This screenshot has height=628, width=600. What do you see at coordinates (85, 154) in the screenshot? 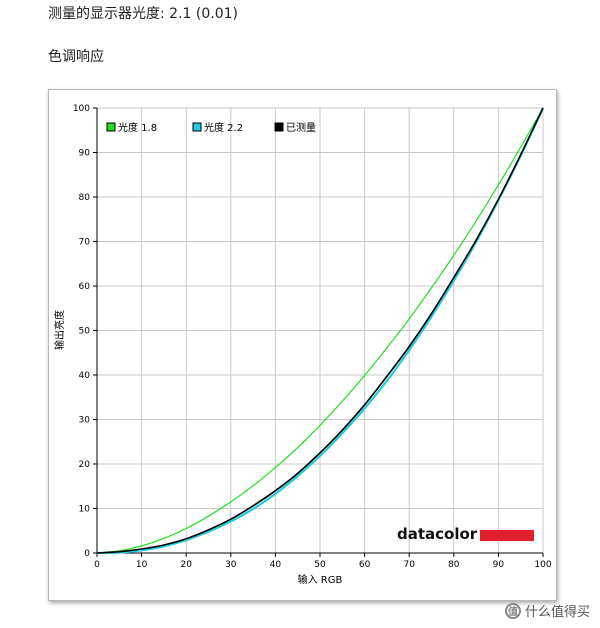
I see `y-tick-label: 90` at bounding box center [85, 154].